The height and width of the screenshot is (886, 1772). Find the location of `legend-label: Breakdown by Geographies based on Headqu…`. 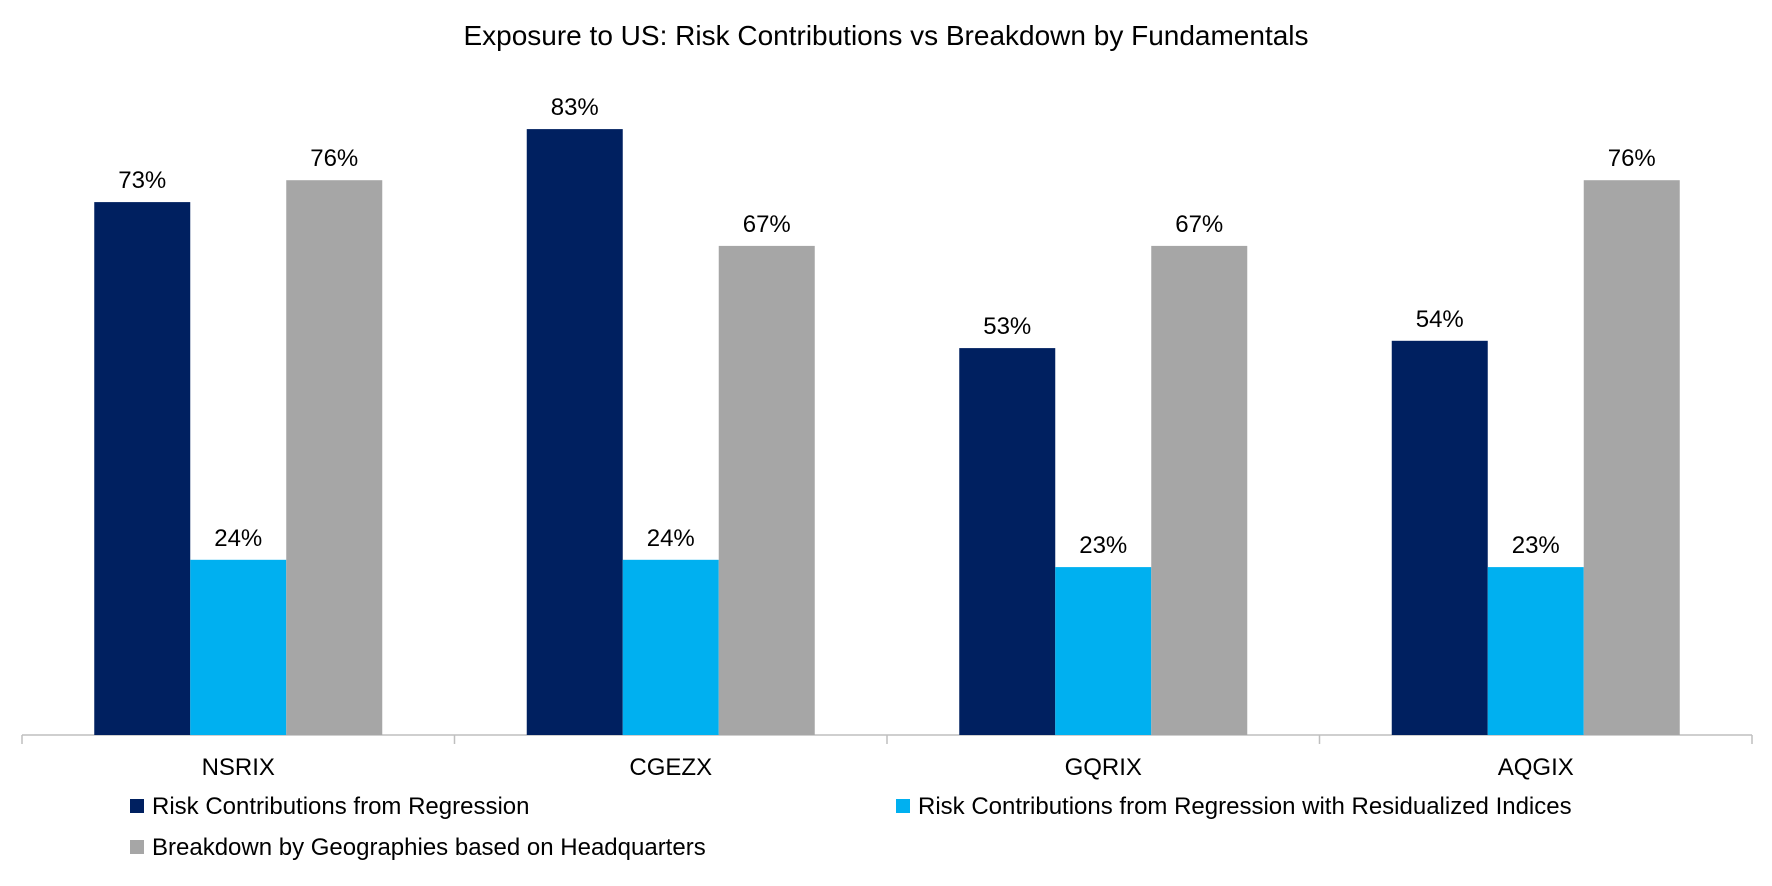

legend-label: Breakdown by Geographies based on Headqu… is located at coordinates (429, 847).